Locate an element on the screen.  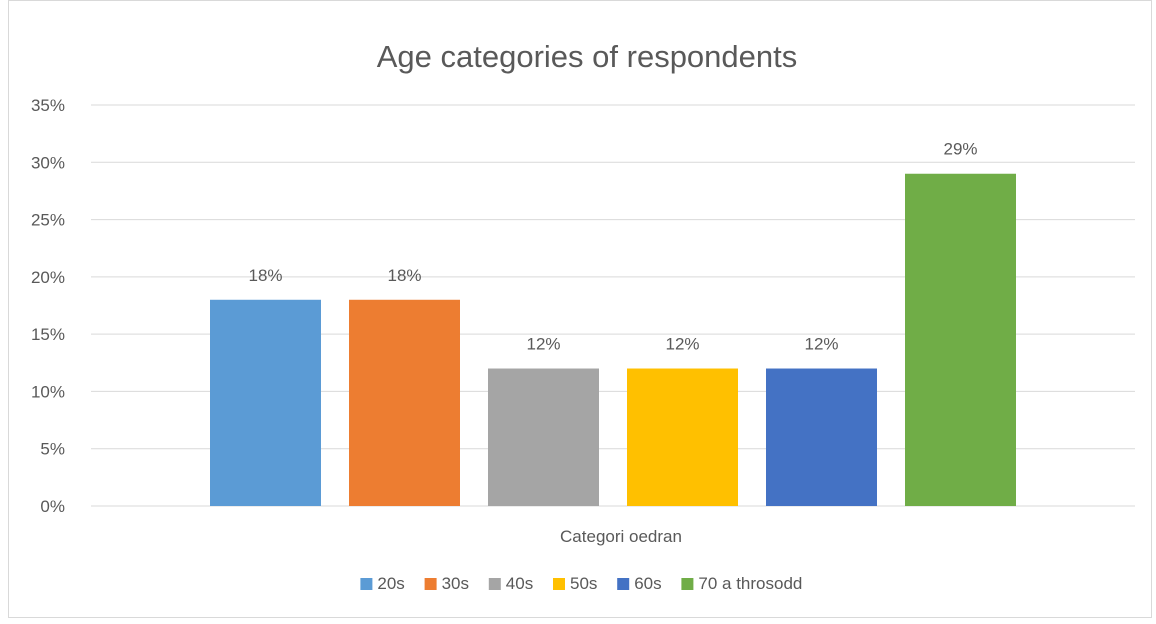
y-tick-label: 20% is located at coordinates (48, 277).